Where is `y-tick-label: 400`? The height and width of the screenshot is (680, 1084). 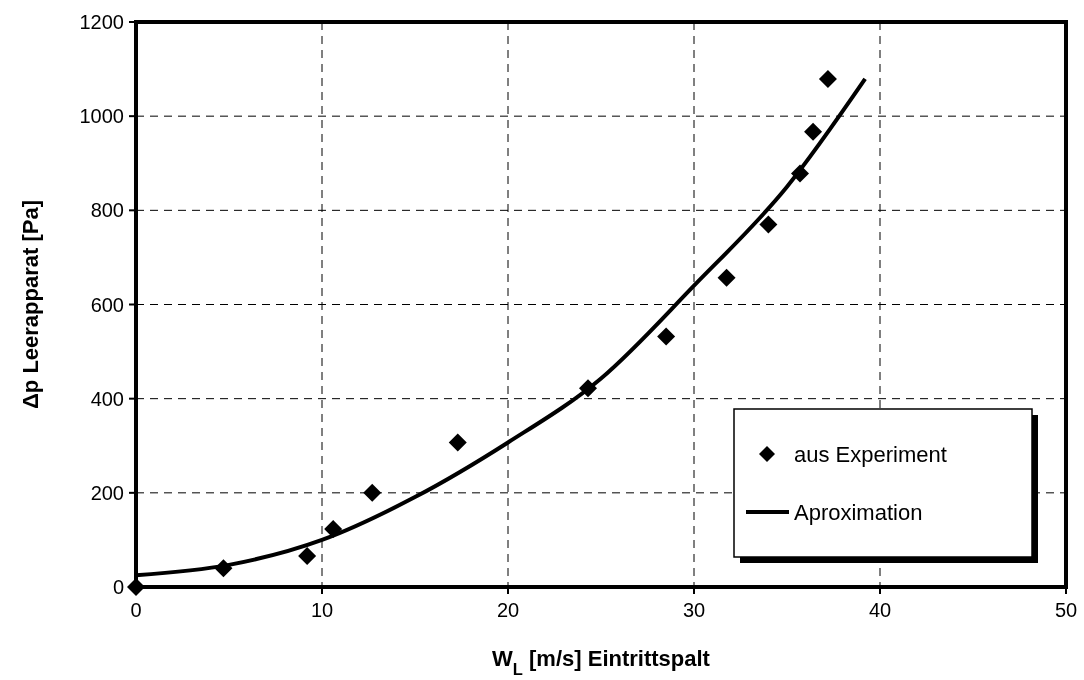
y-tick-label: 400 is located at coordinates (107, 398).